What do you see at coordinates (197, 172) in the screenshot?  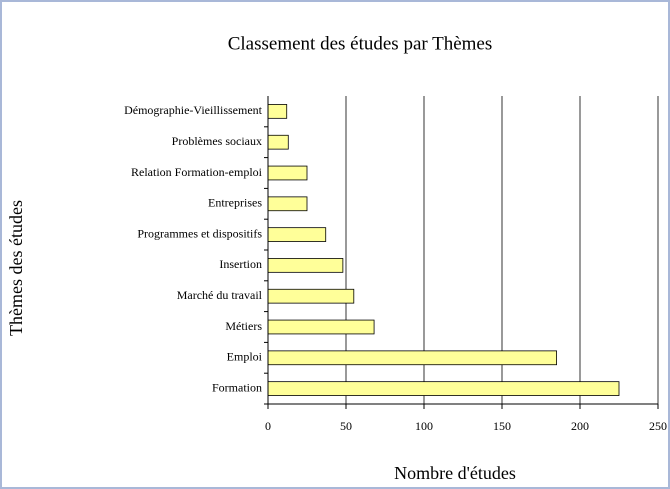 I see `y-tick-label: Relation Formation-emploi` at bounding box center [197, 172].